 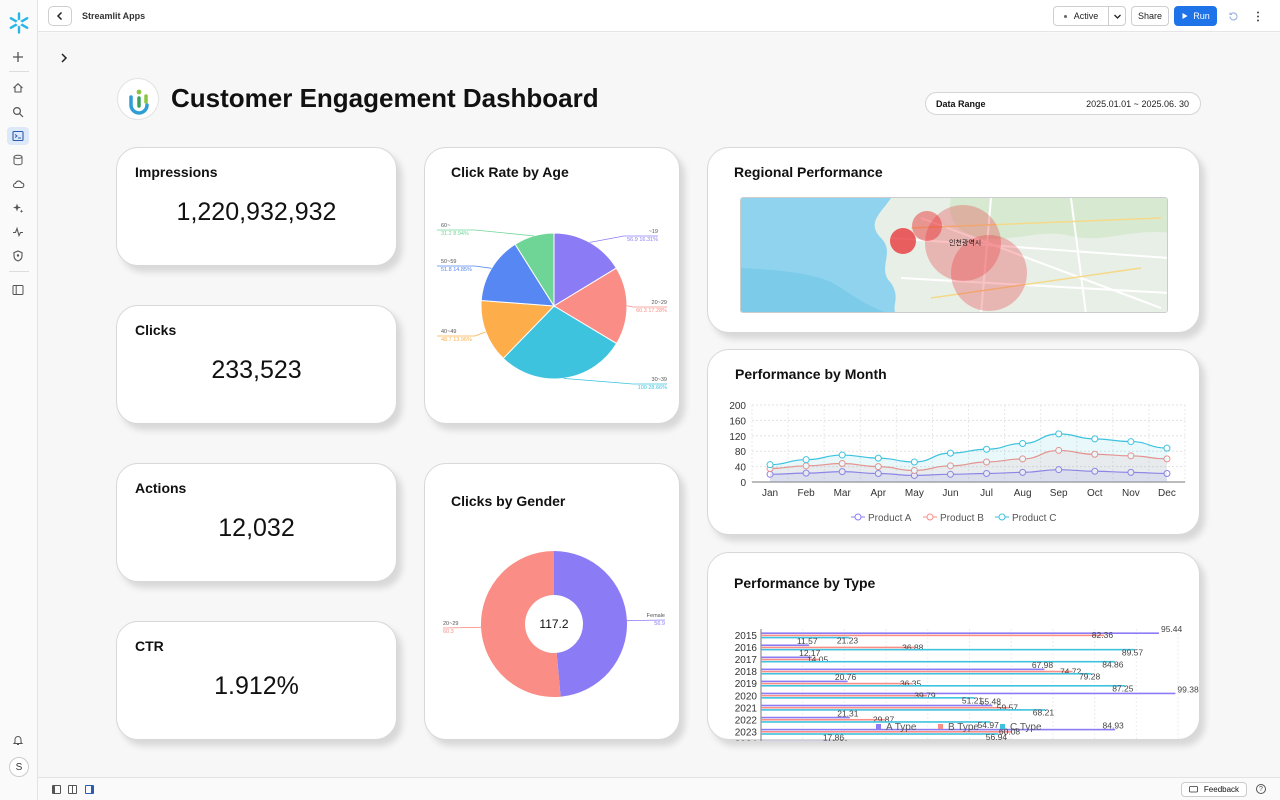 What do you see at coordinates (986, 493) in the screenshot?
I see `x-tick-label: Jul` at bounding box center [986, 493].